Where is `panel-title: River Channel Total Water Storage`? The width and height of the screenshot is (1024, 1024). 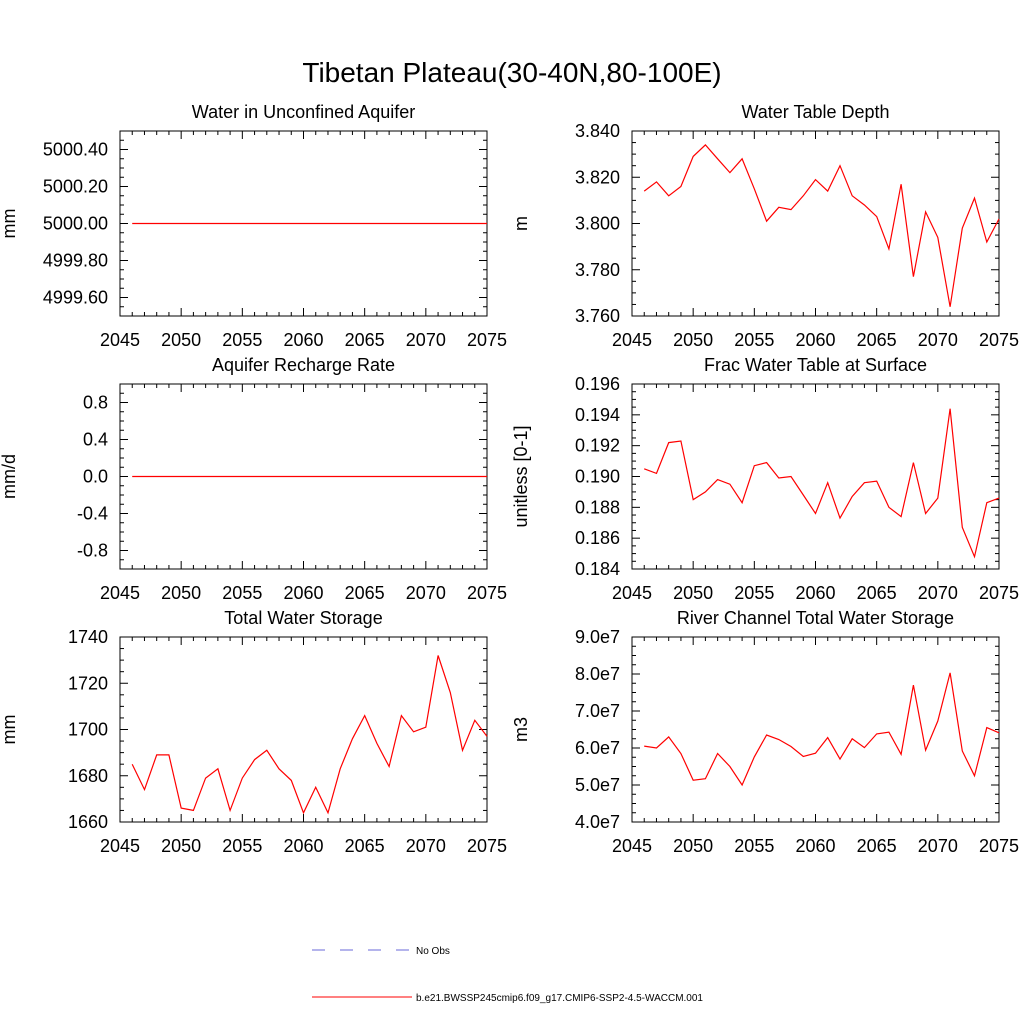
panel-title: River Channel Total Water Storage is located at coordinates (815, 618).